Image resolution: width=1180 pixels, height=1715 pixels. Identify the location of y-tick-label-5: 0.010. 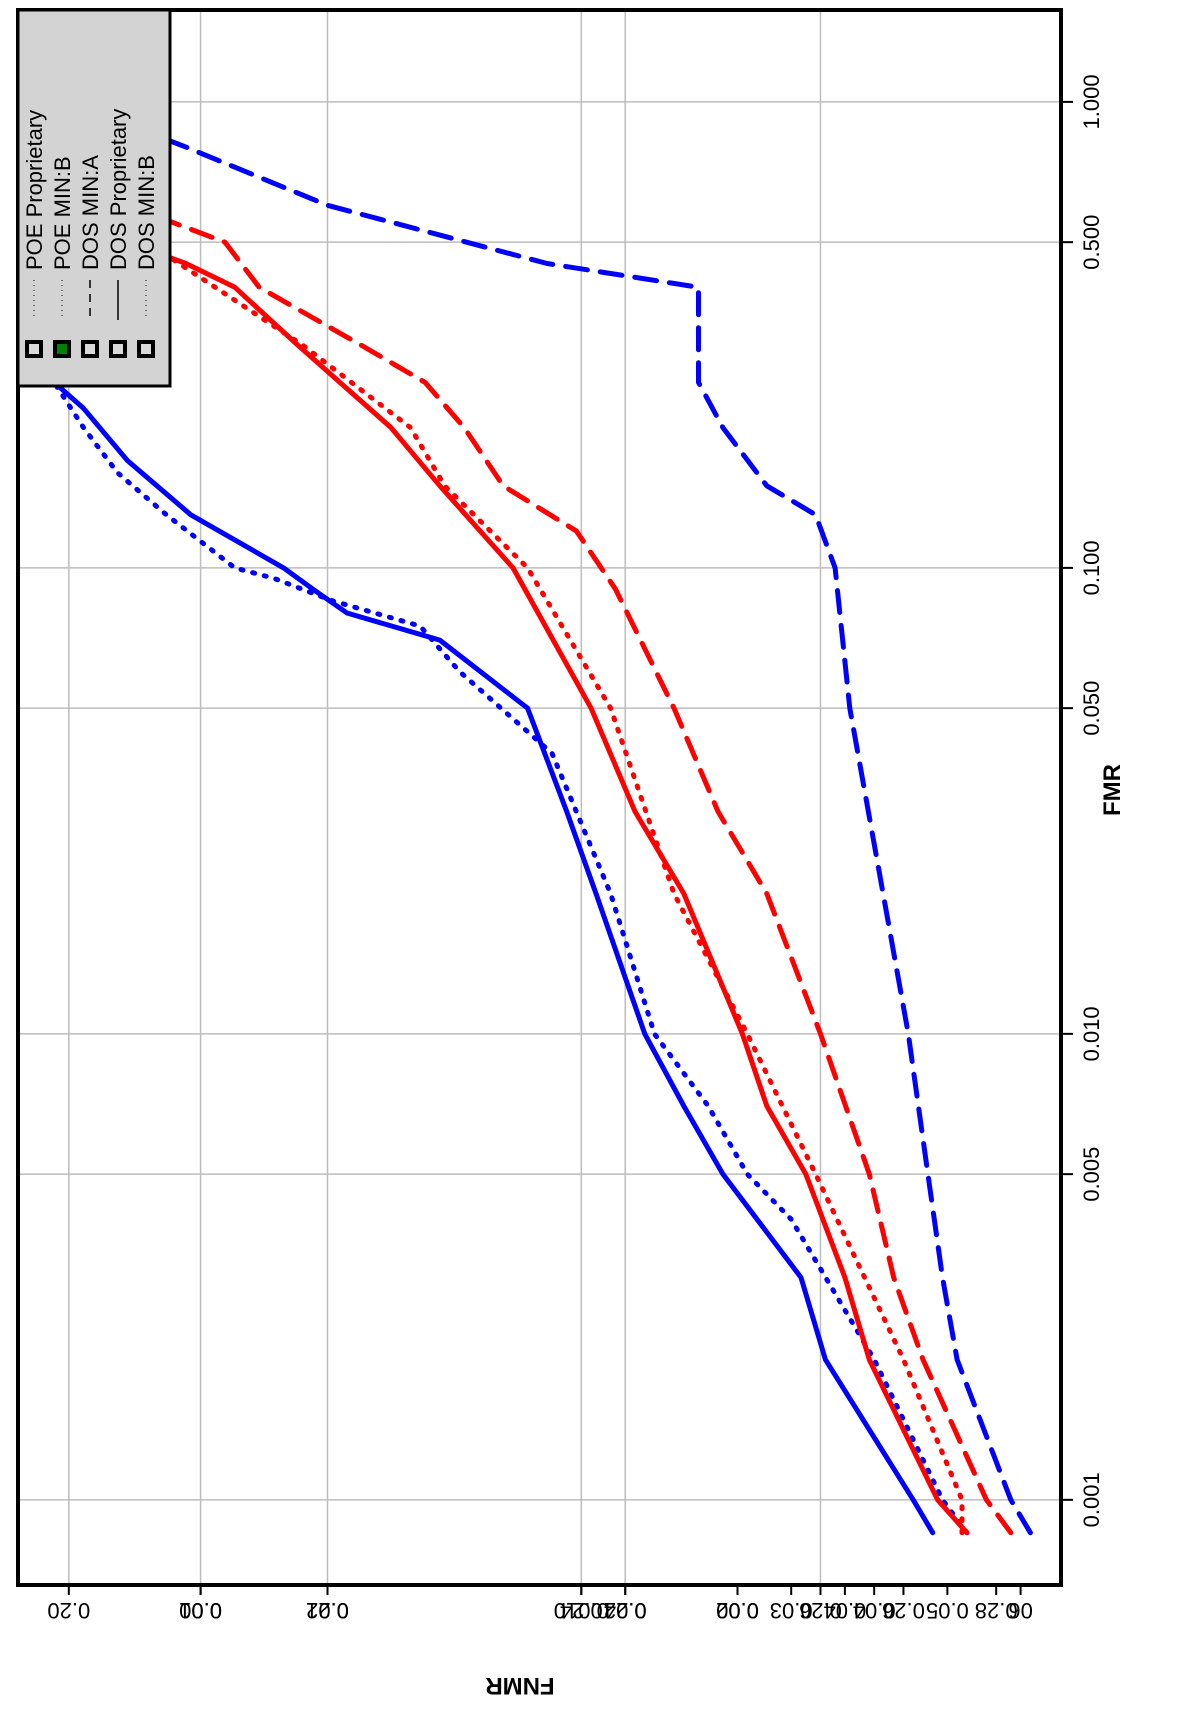
(581, 1610).